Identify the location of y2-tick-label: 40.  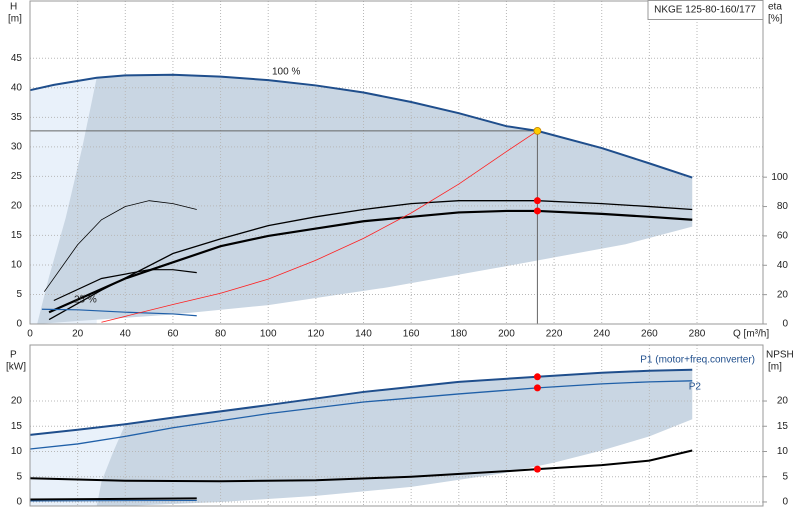
(783, 265).